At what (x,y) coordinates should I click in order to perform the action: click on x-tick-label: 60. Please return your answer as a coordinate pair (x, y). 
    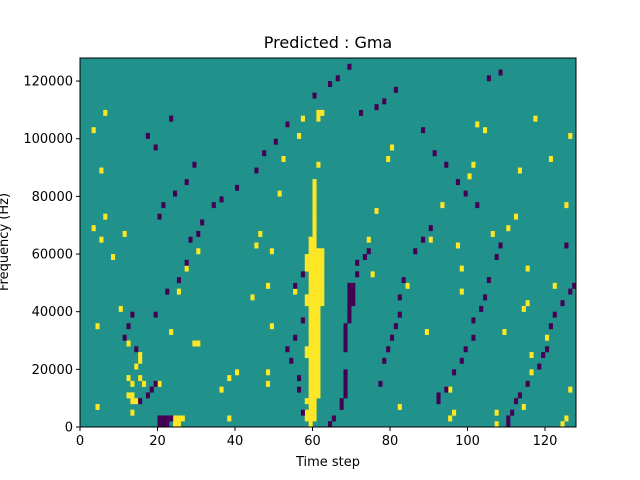
    Looking at the image, I should click on (312, 441).